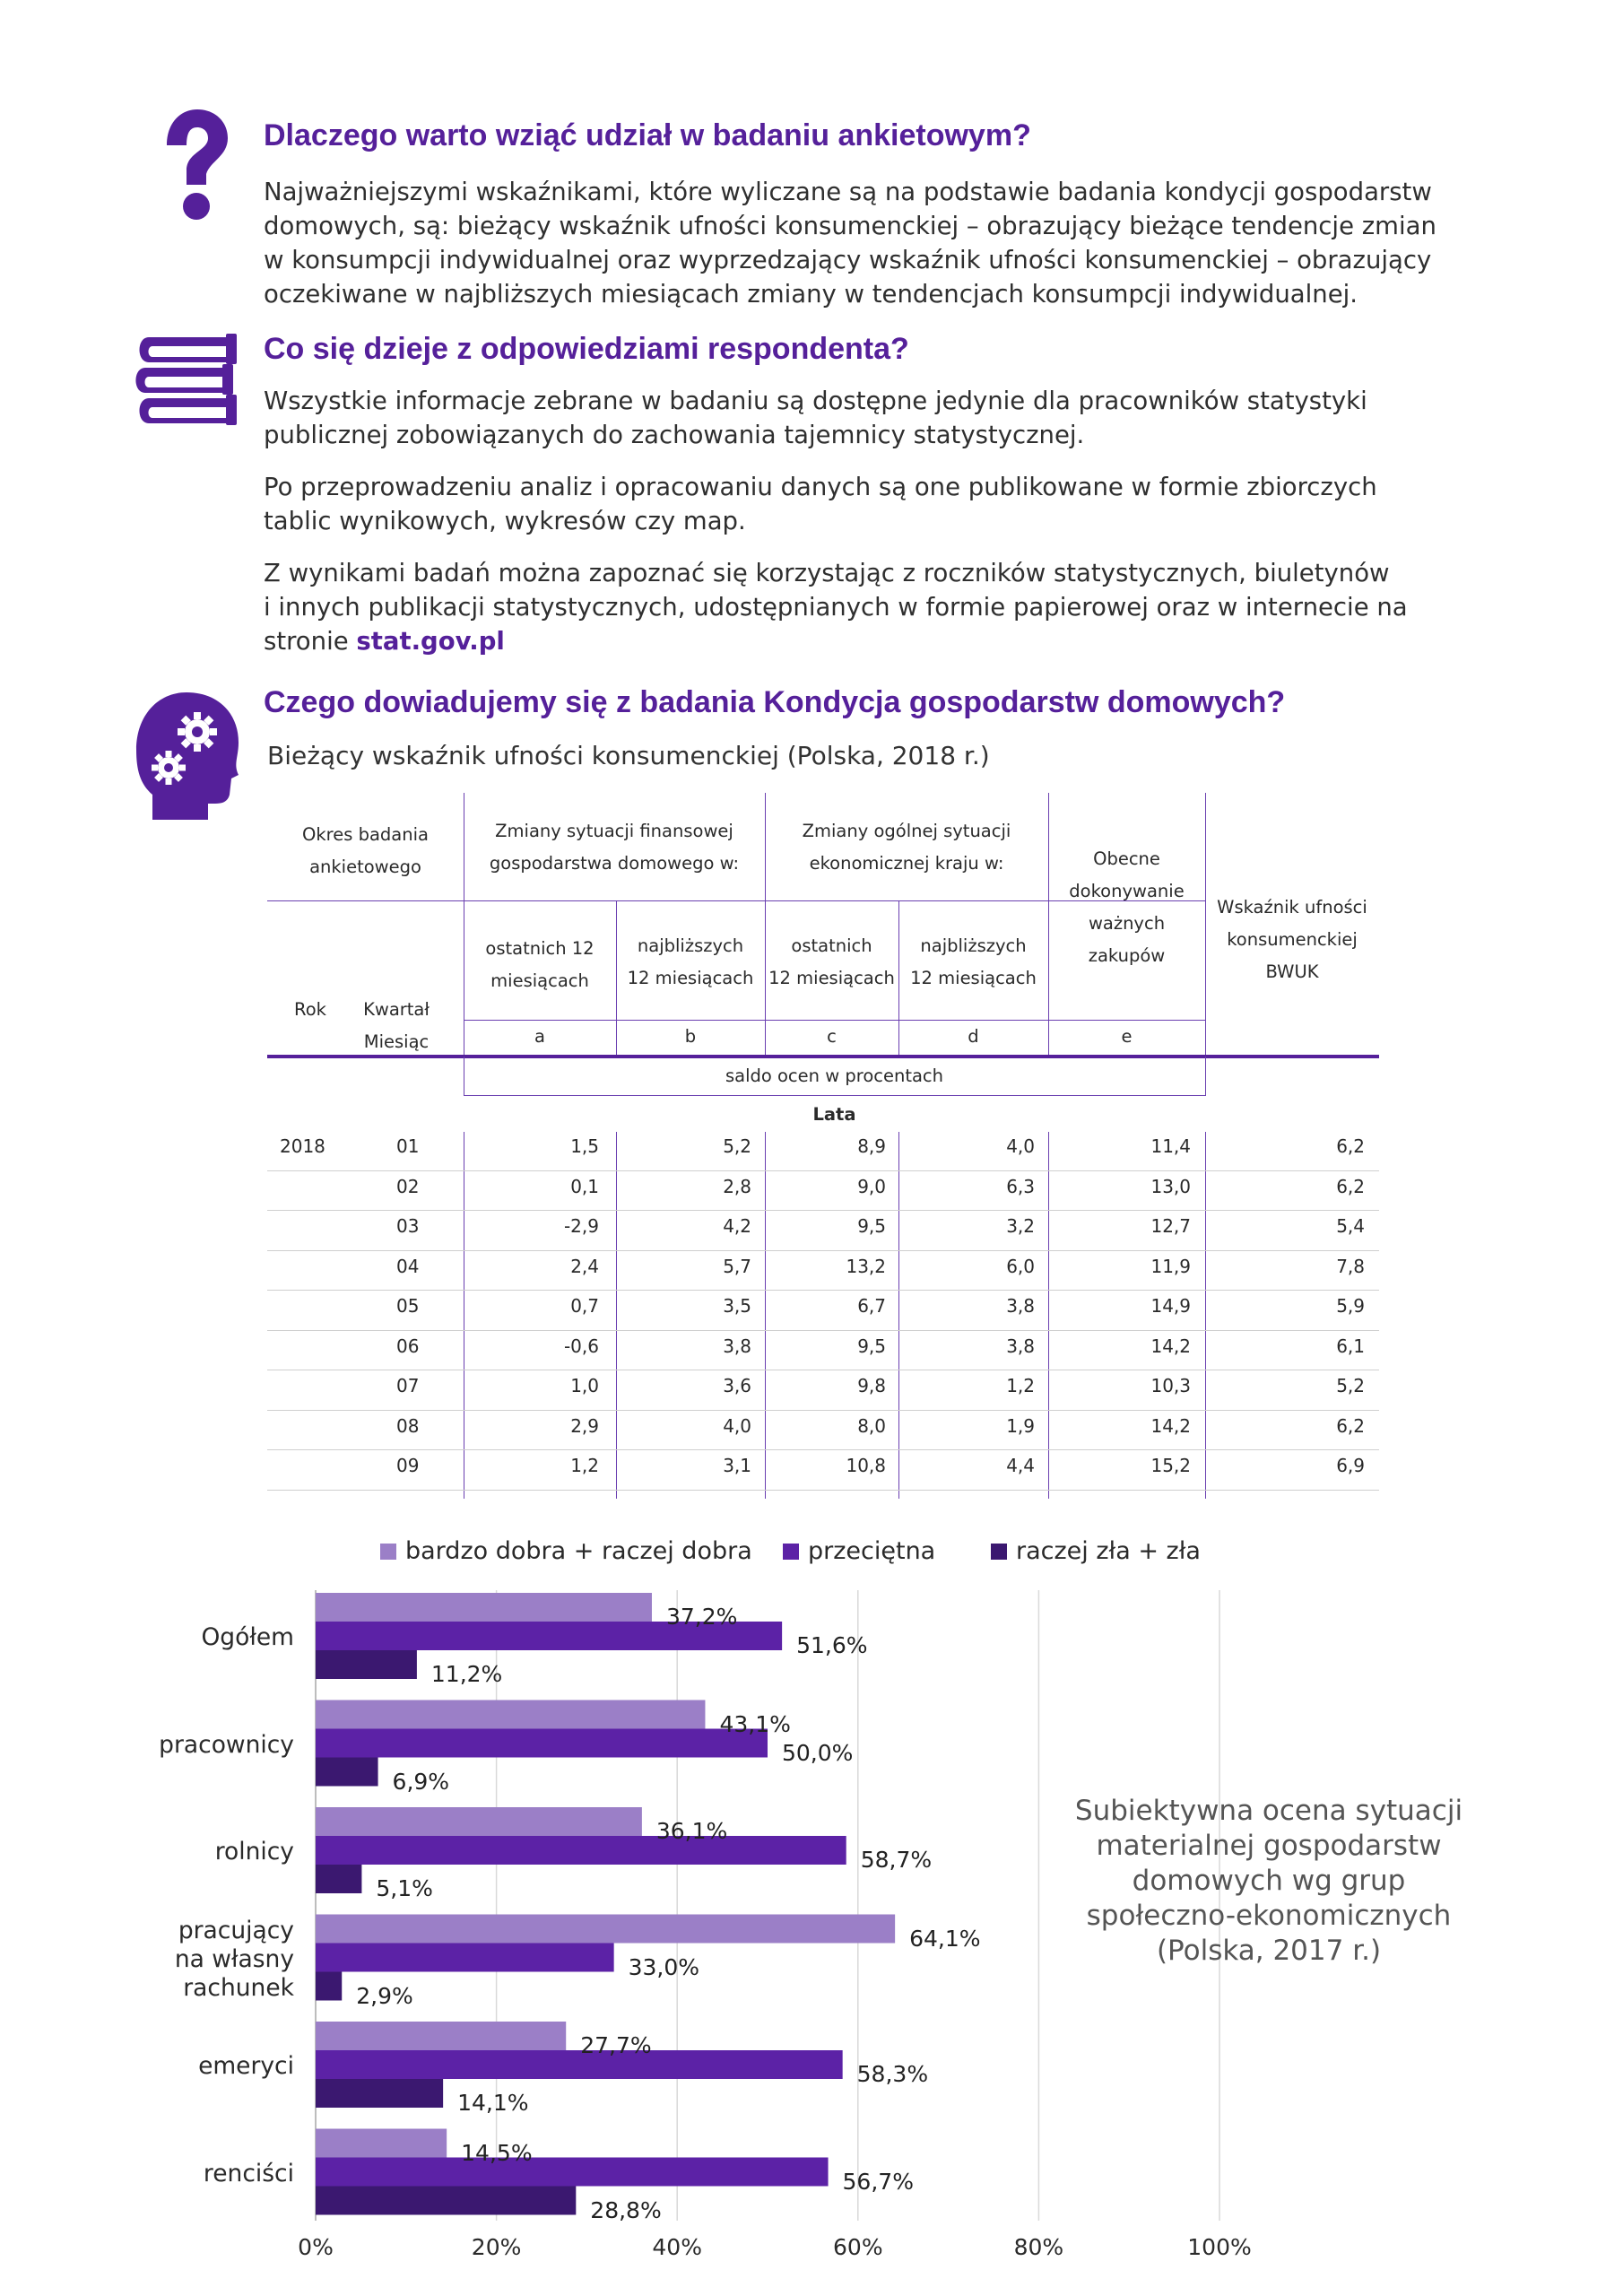 This screenshot has height=2296, width=1623. I want to click on header-text: Obecne, so click(1126, 858).